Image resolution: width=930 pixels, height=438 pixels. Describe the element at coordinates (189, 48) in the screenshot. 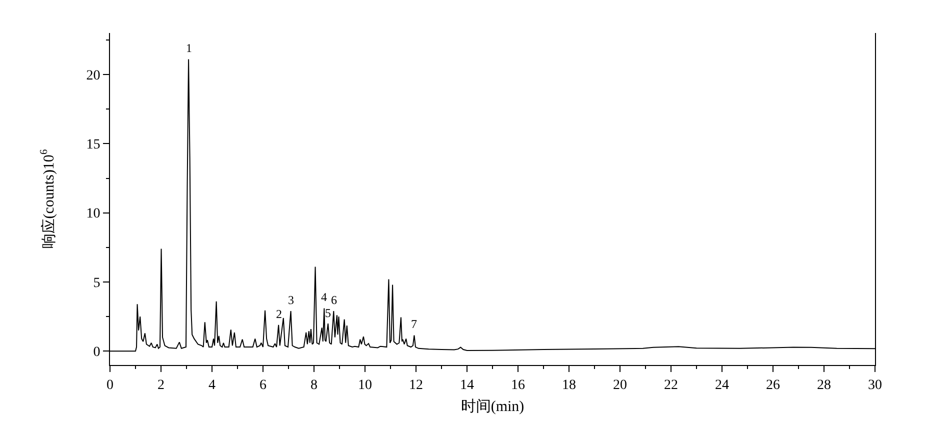

I see `annotation: 1` at that location.